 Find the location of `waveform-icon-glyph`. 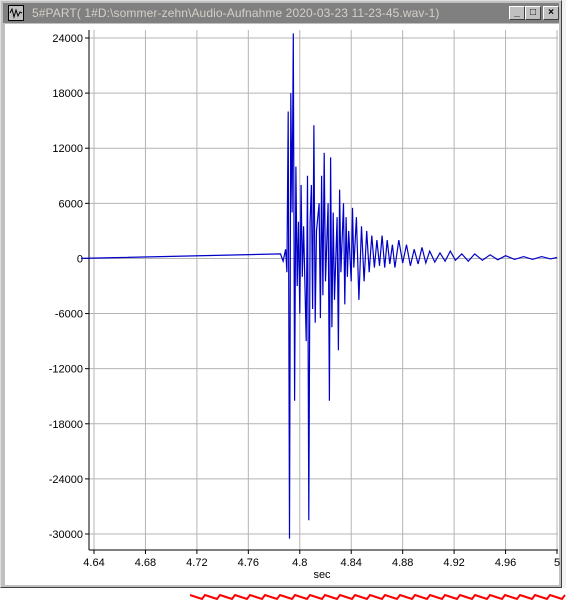

waveform-icon-glyph is located at coordinates (16, 13).